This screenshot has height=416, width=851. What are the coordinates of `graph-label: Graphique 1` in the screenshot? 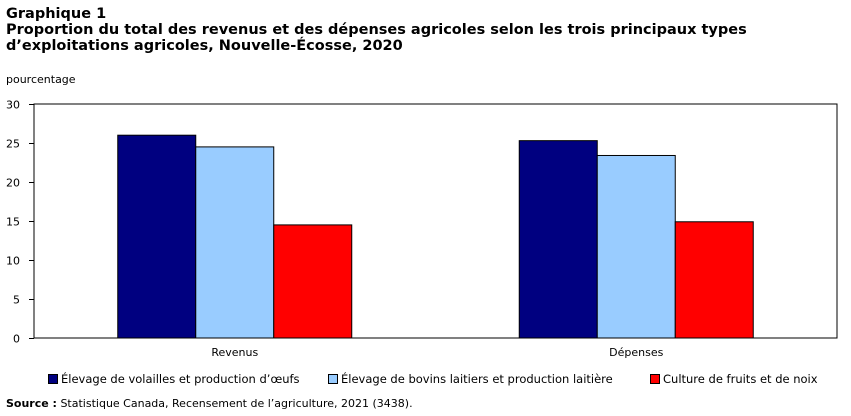 It's located at (56, 14).